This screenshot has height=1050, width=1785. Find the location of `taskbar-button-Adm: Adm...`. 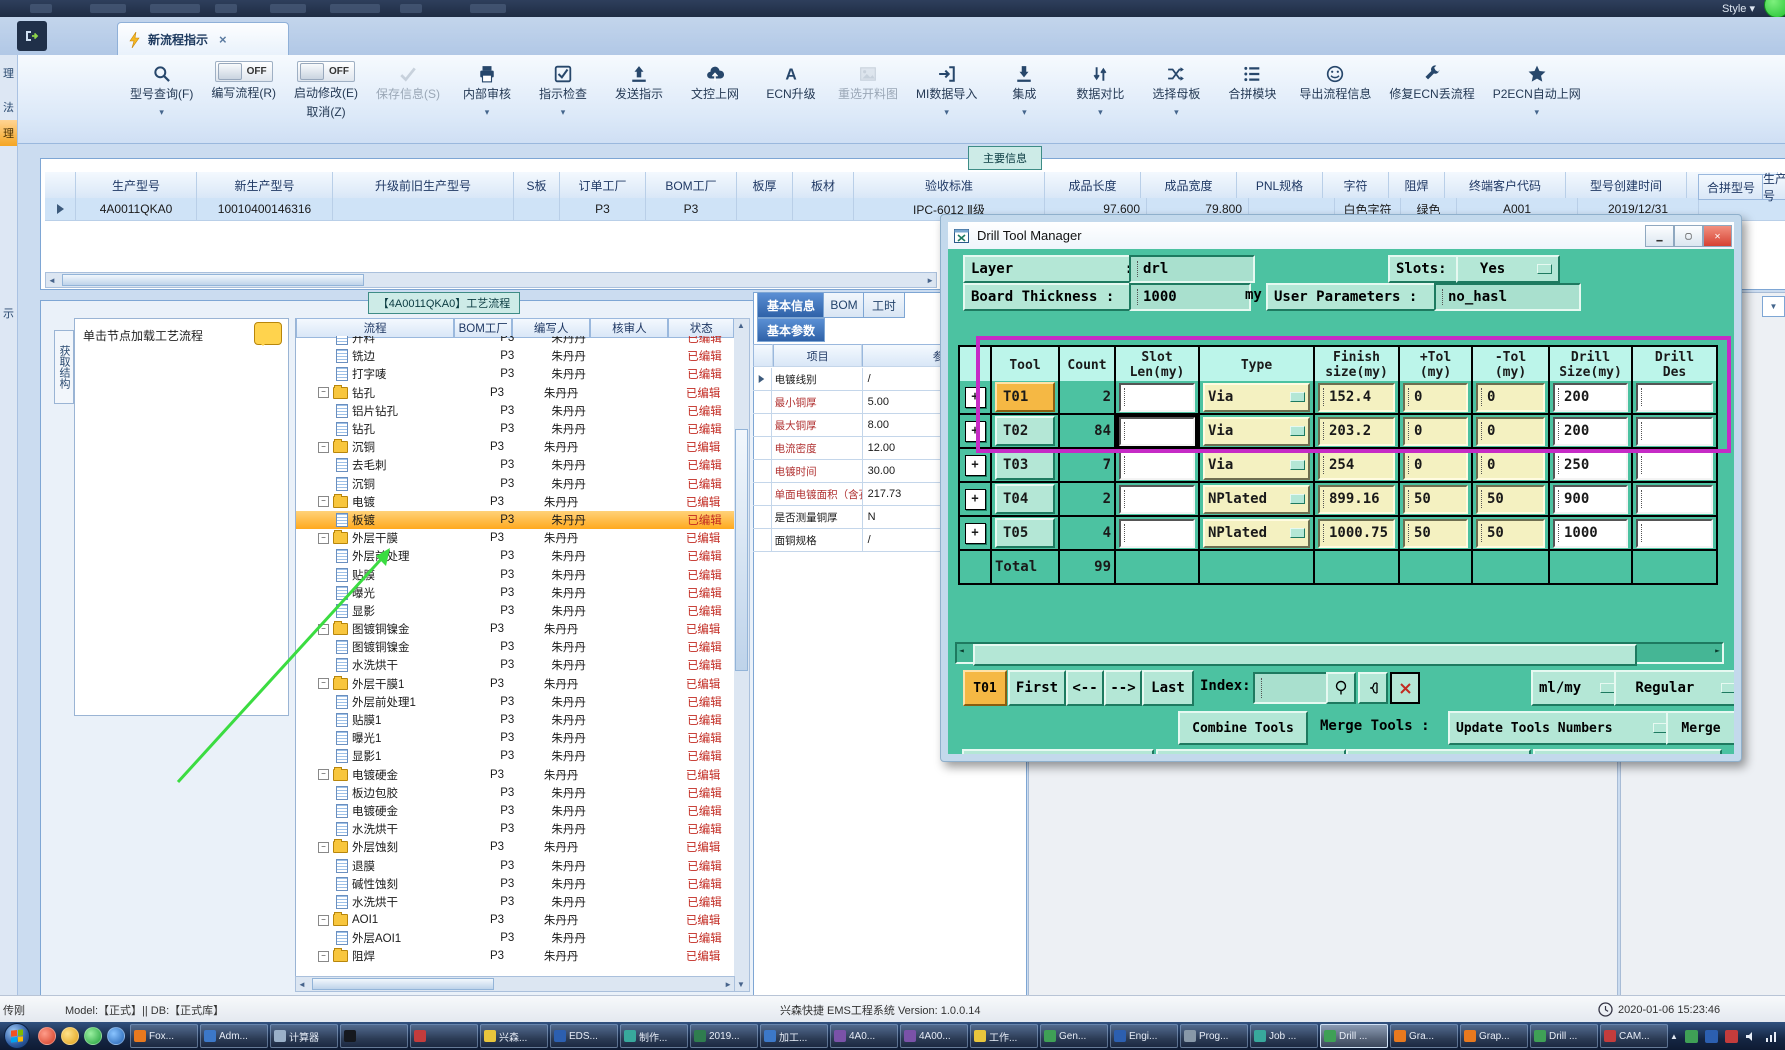

taskbar-button-Adm: Adm... is located at coordinates (234, 1036).